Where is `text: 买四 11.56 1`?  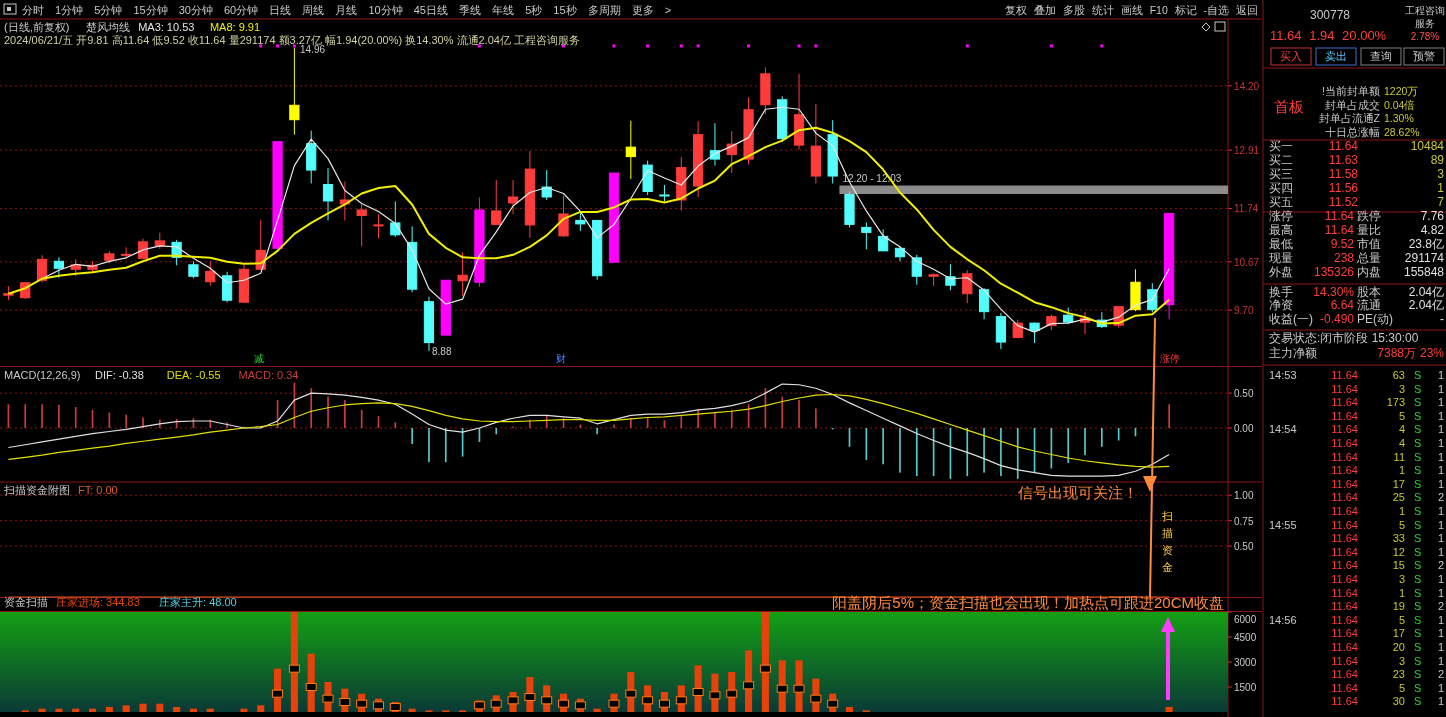
text: 买四 11.56 1 is located at coordinates (1356, 188).